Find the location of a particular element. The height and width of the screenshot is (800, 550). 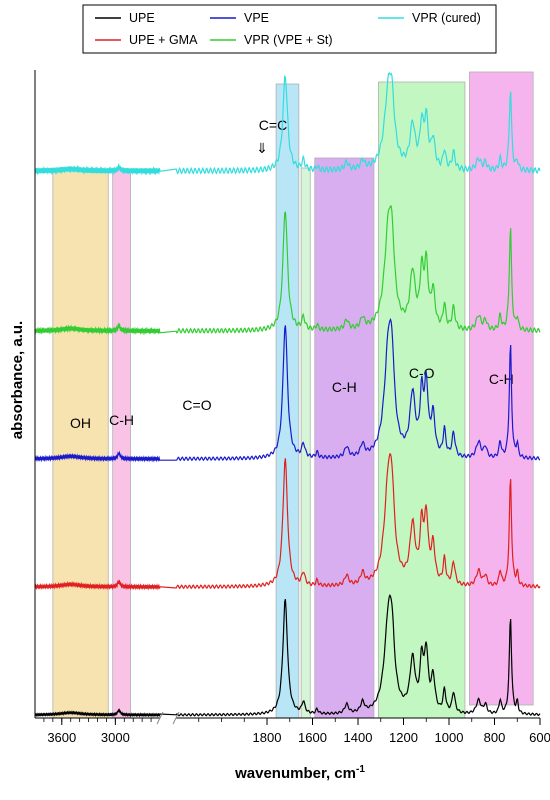

x-tick-label-1: 3000 is located at coordinates (115, 737).